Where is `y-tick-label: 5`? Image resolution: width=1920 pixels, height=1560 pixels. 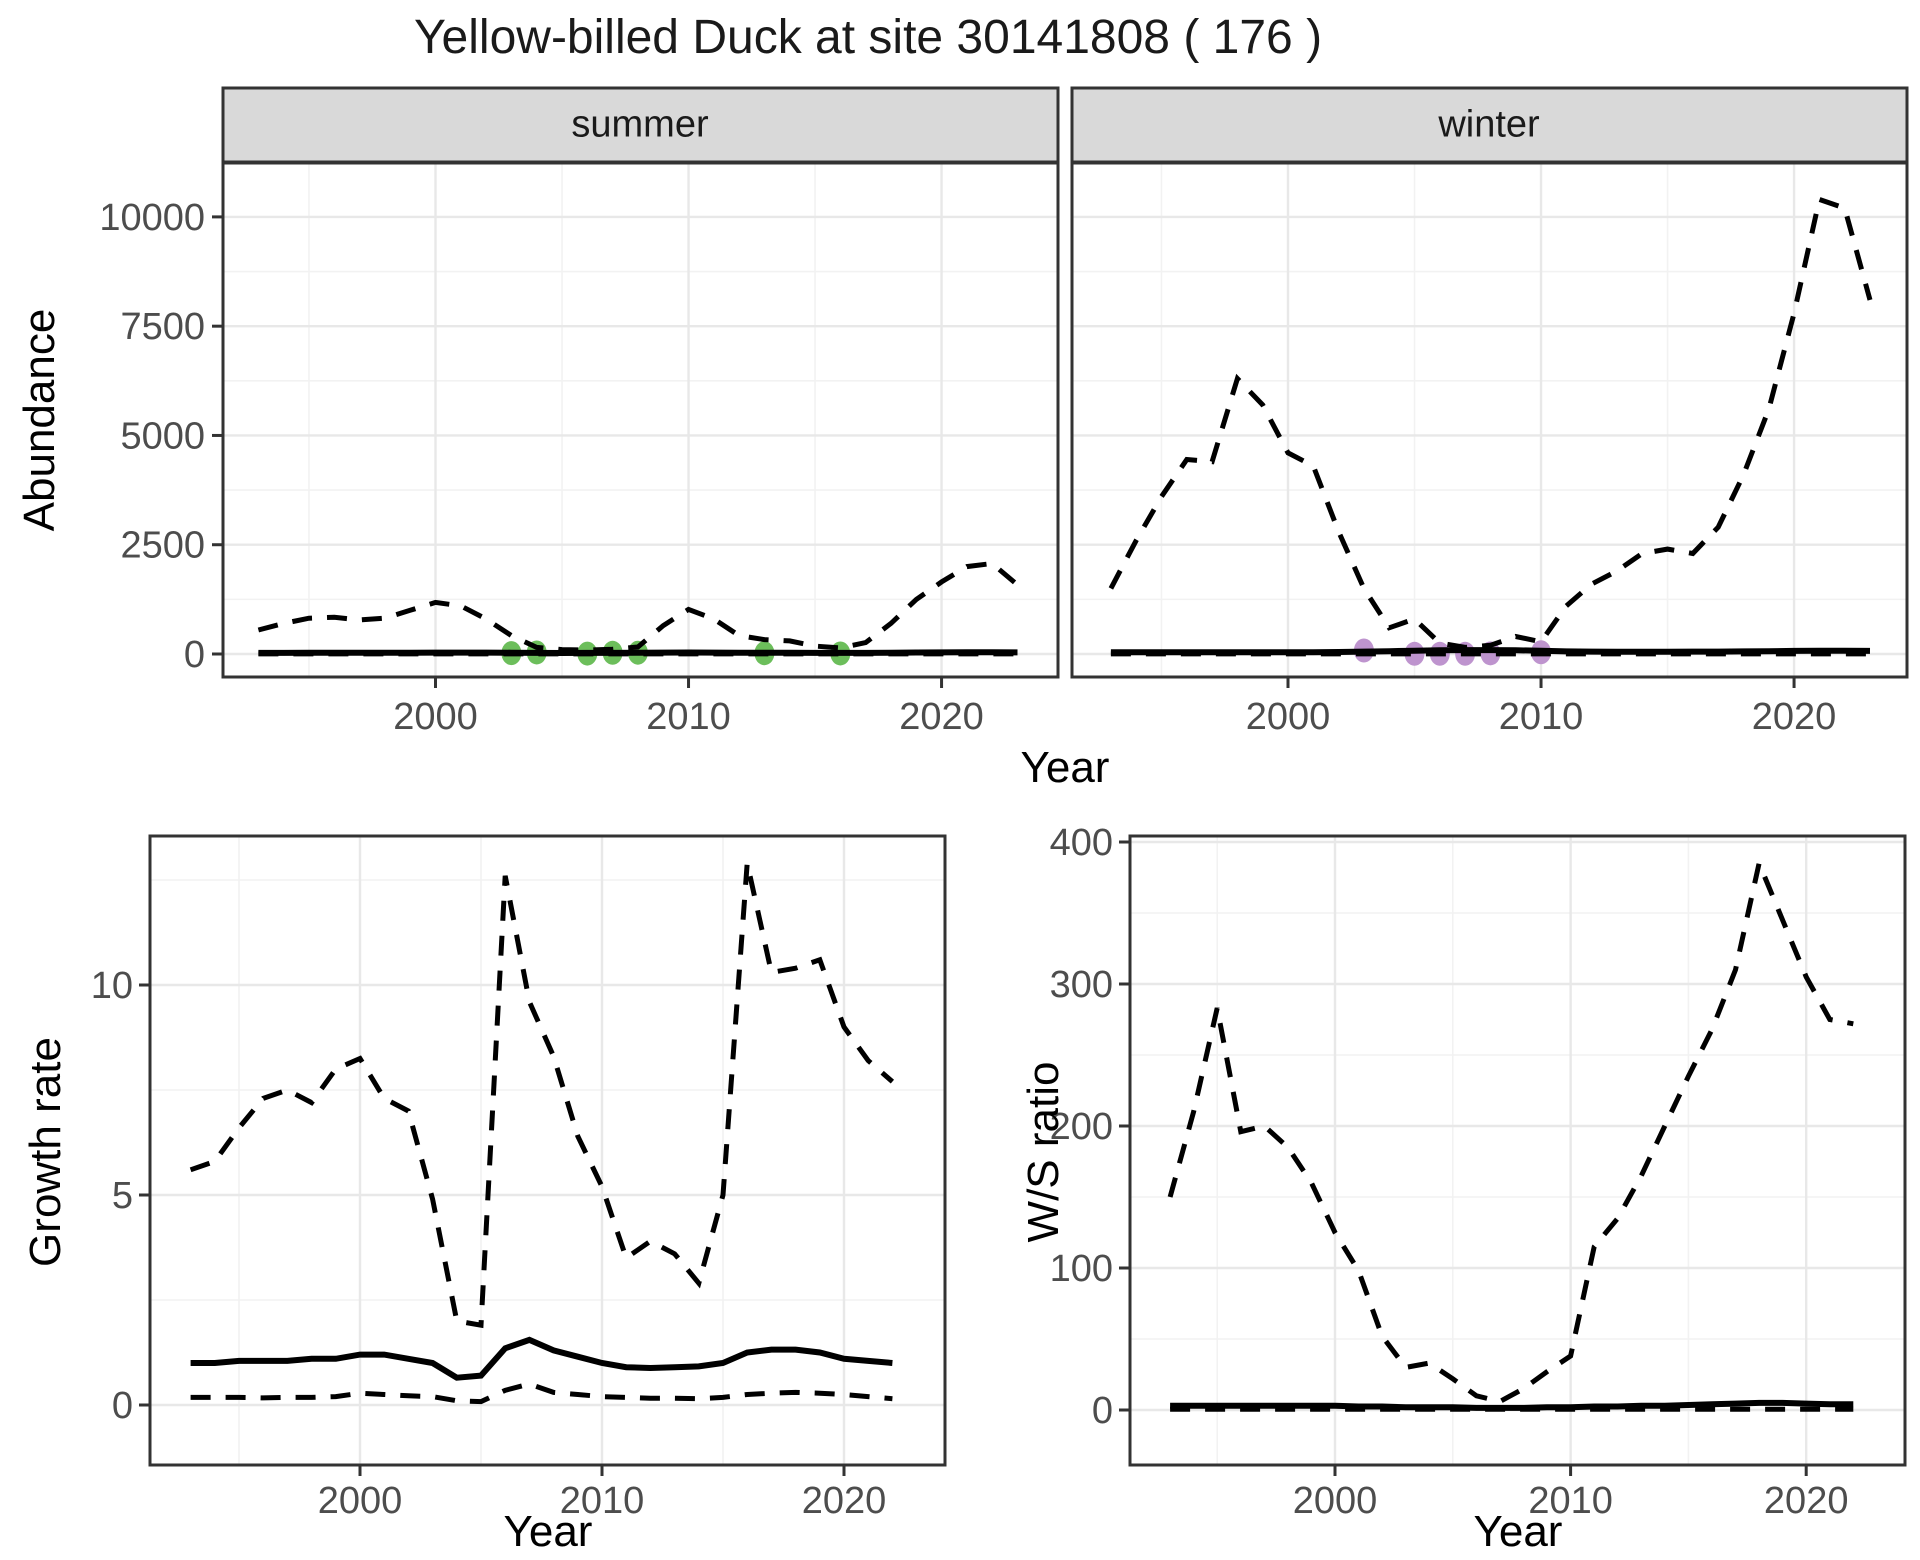
y-tick-label: 5 is located at coordinates (122, 1196).